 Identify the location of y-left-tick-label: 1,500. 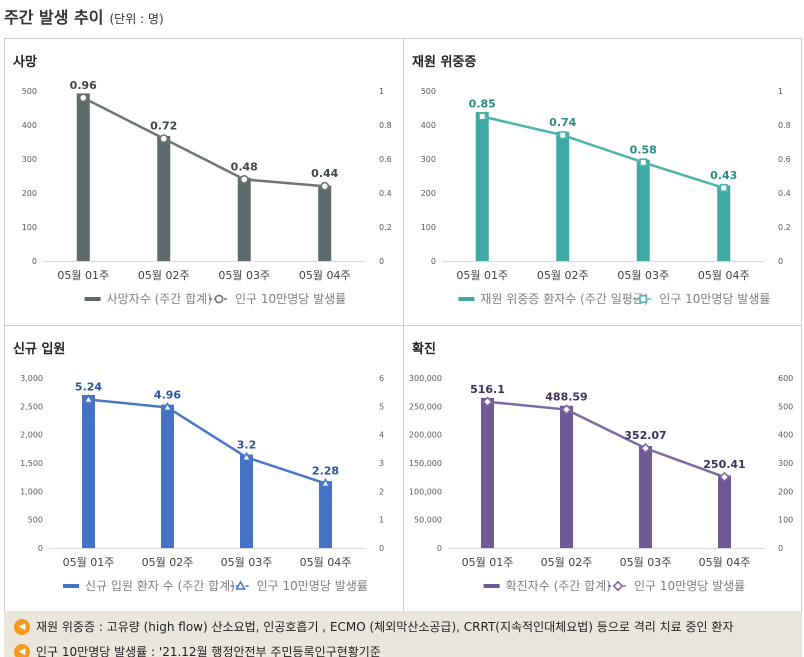
(31, 463).